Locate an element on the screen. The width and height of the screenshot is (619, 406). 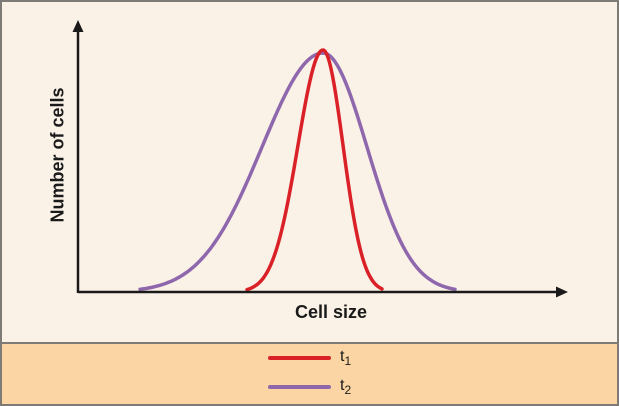
legend-item-t2: t2 is located at coordinates (309, 387).